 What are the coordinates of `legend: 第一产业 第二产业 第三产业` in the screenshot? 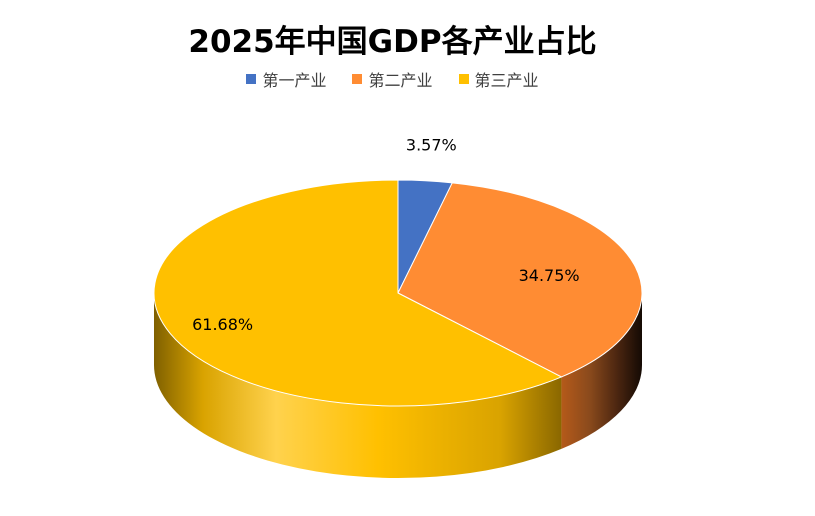 It's located at (407, 79).